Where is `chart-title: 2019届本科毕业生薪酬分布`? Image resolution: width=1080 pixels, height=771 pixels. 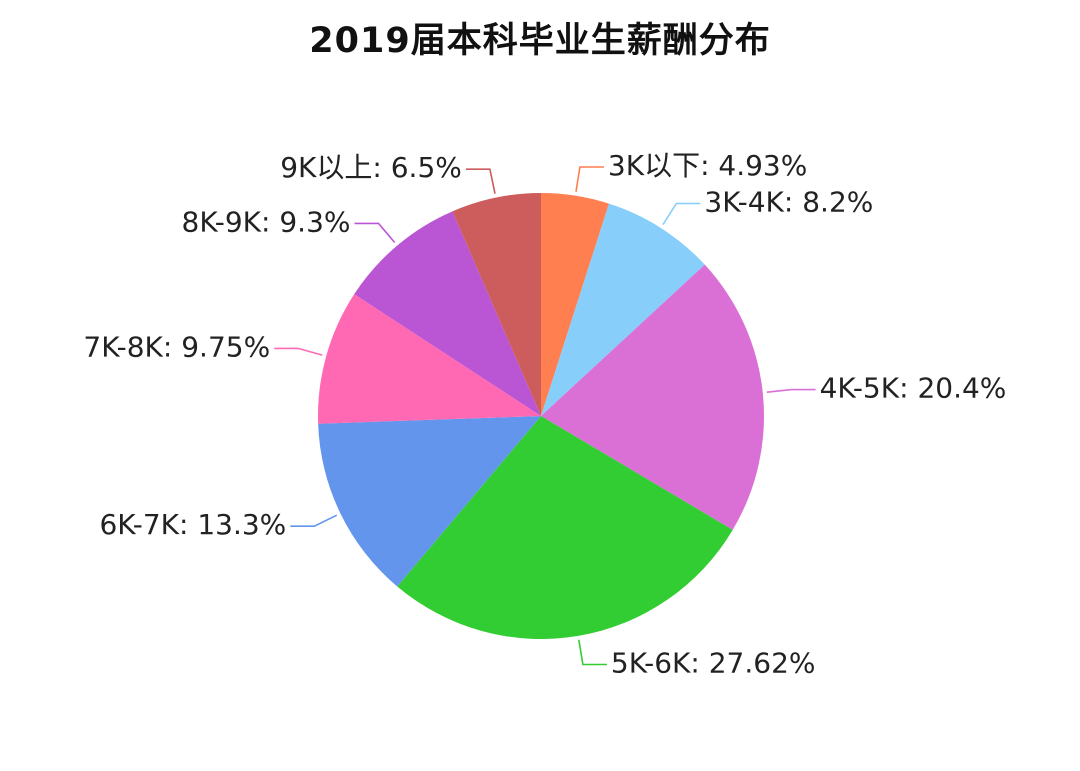 chart-title: 2019届本科毕业生薪酬分布 is located at coordinates (540, 41).